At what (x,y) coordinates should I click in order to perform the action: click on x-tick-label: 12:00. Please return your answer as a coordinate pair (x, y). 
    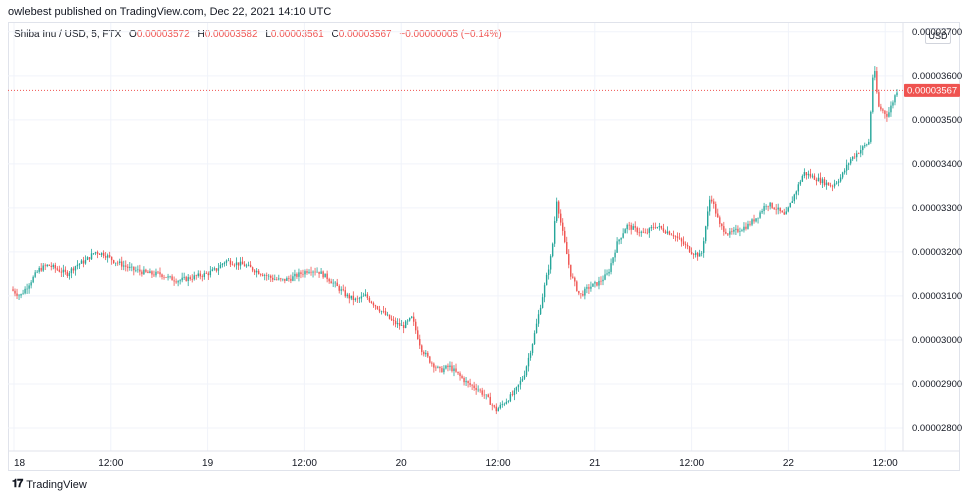
    Looking at the image, I should click on (110, 463).